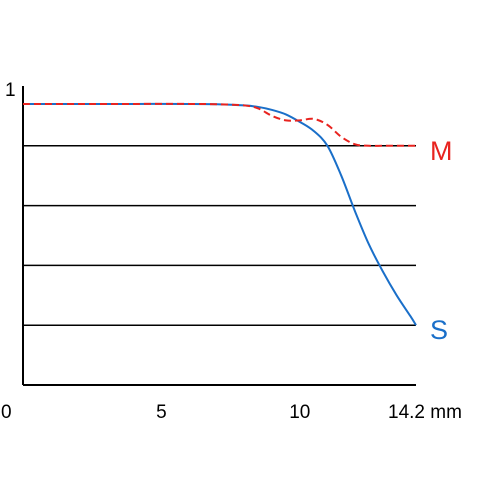 This screenshot has width=500, height=500. I want to click on x-tick-label: 0, so click(6, 412).